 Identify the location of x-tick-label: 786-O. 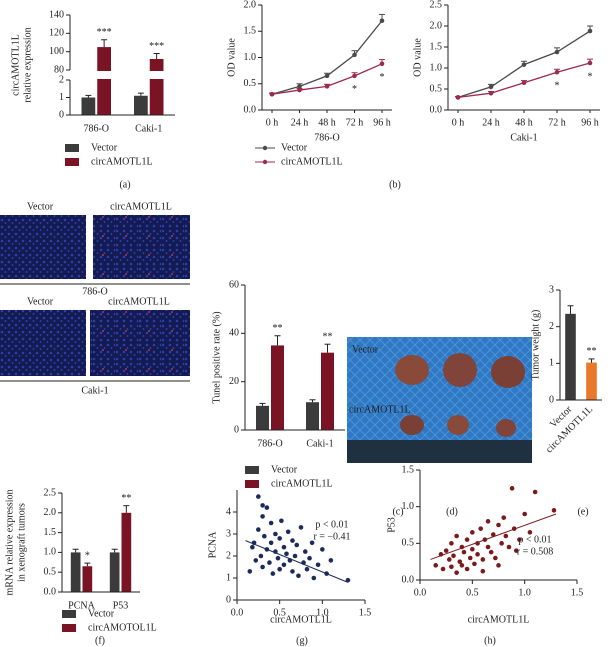
(96, 128).